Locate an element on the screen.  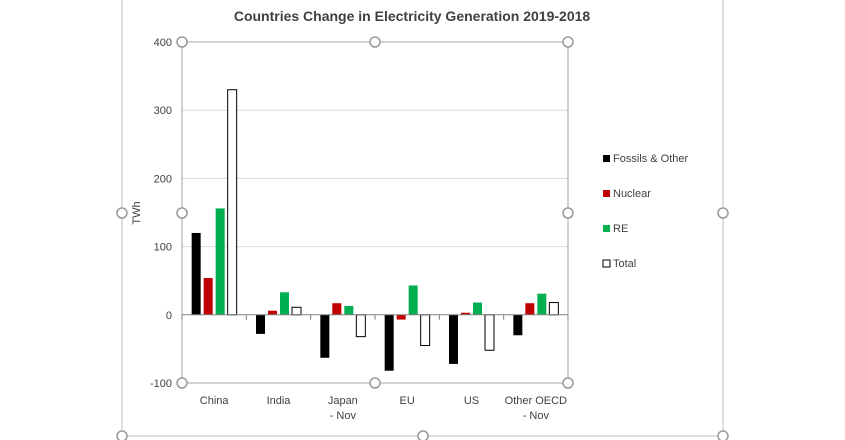
bar-nuclear-us is located at coordinates (465, 313).